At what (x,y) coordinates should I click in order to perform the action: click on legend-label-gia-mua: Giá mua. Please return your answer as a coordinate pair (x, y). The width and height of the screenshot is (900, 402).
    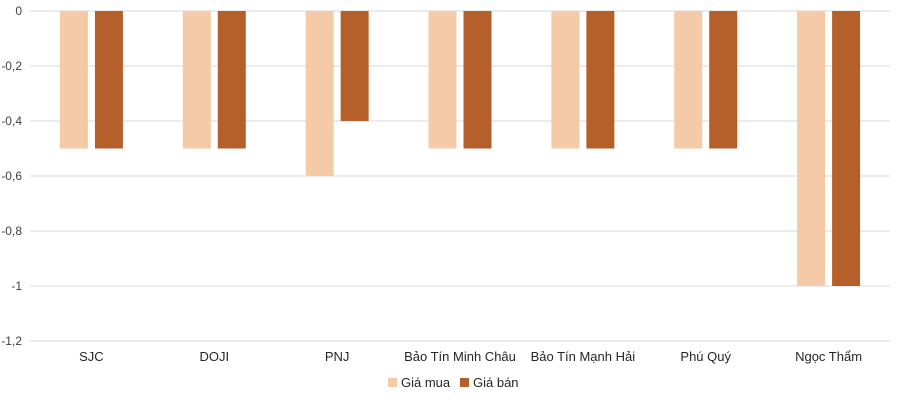
    Looking at the image, I should click on (426, 382).